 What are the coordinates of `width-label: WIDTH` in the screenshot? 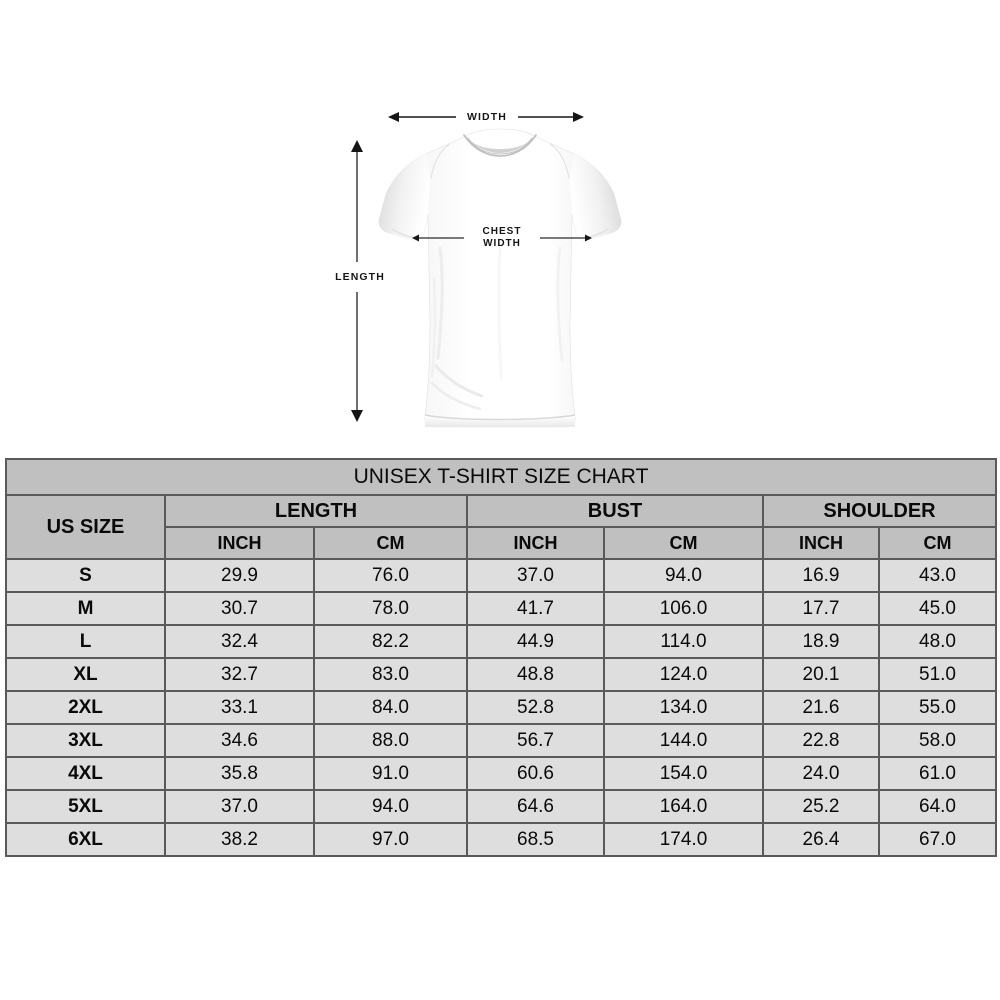 It's located at (487, 117).